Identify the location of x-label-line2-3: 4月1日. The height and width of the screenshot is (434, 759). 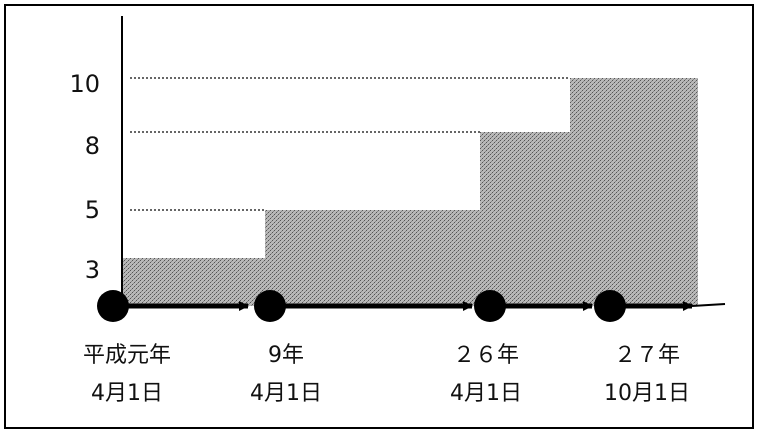
(486, 393).